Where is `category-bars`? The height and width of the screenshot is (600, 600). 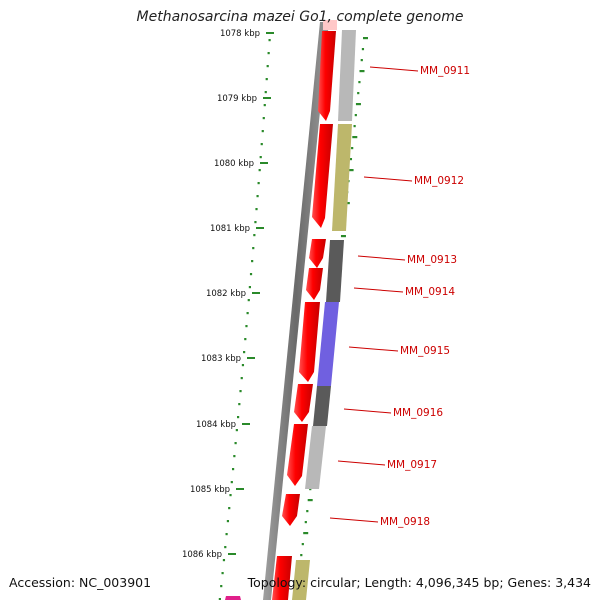
category-bars is located at coordinates (324, 315).